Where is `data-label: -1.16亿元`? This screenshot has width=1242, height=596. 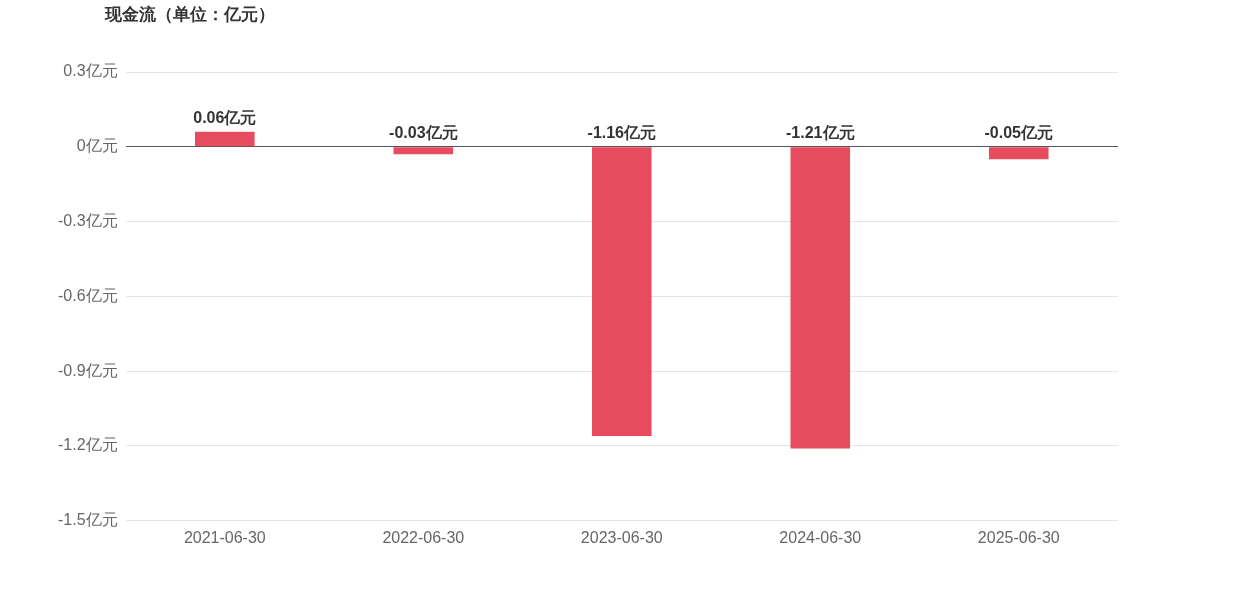 data-label: -1.16亿元 is located at coordinates (622, 133).